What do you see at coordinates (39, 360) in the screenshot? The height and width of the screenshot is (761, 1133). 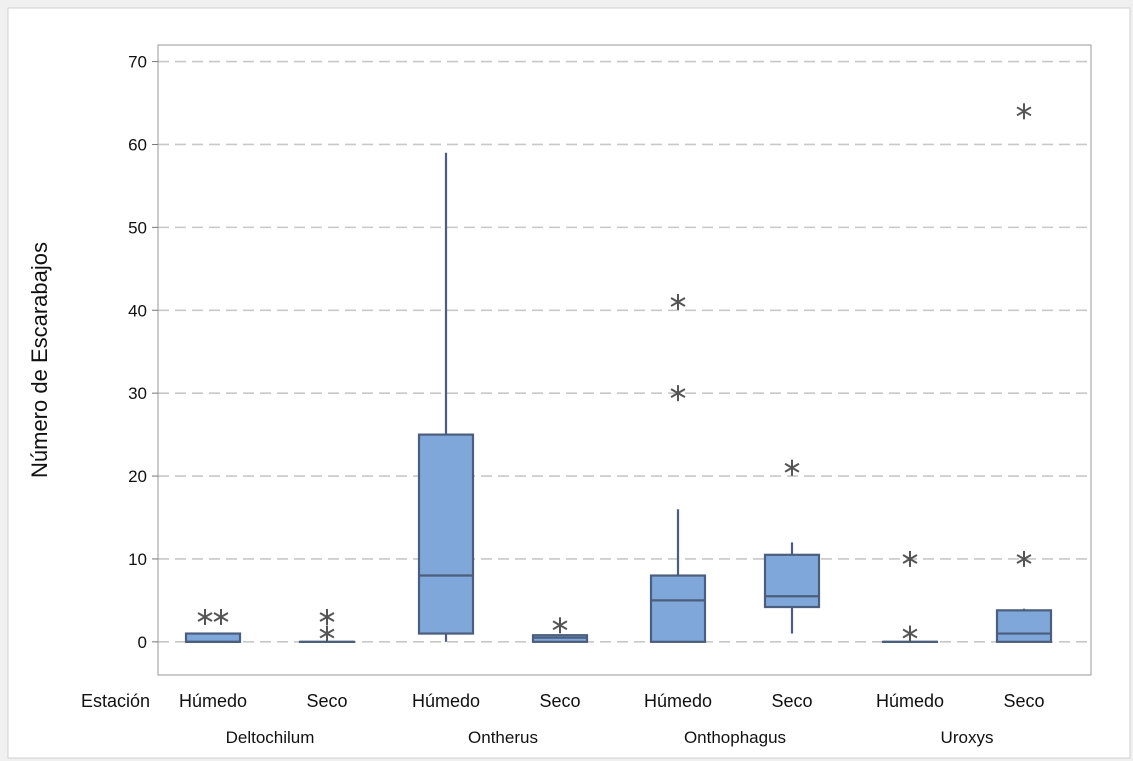 I see `y-axis-label: Número de Escarabajos` at bounding box center [39, 360].